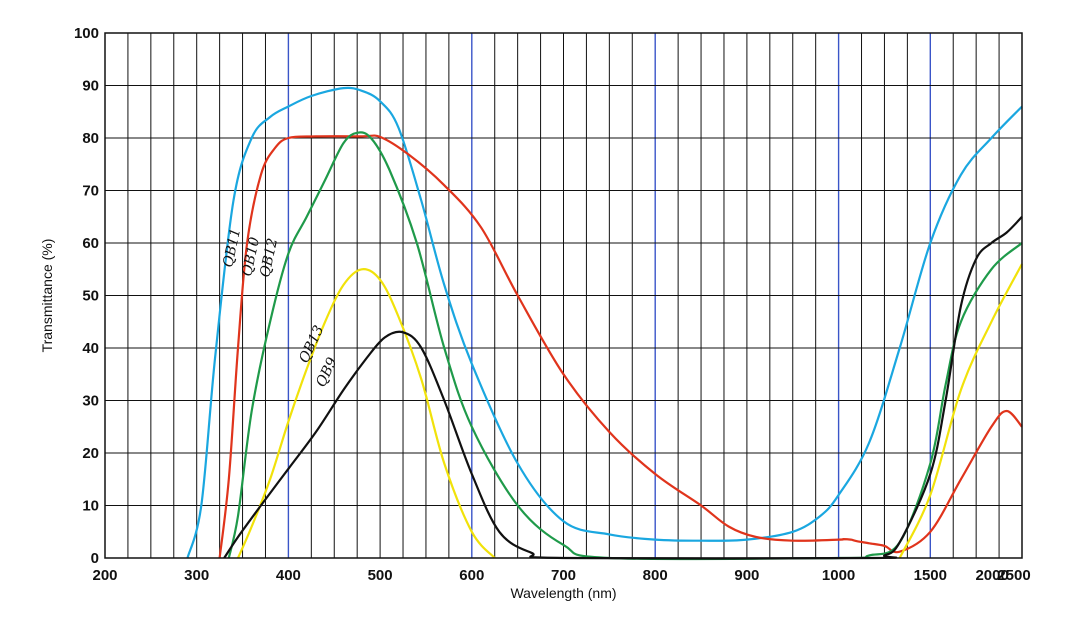 This screenshot has width=1072, height=624. I want to click on y-tick-label: 30, so click(90, 401).